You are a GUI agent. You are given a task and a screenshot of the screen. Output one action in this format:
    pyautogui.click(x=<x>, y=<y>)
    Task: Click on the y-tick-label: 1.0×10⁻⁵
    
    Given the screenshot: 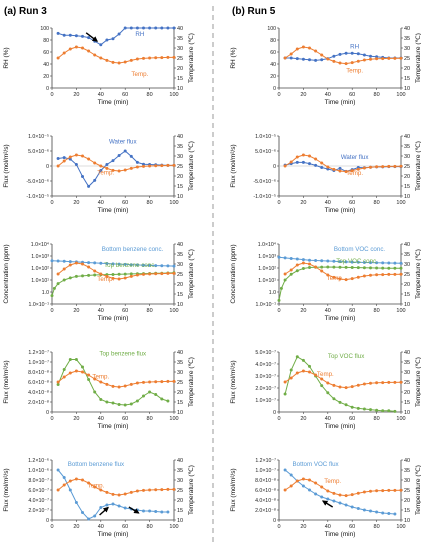 What is the action you would take?
    pyautogui.click(x=38, y=137)
    